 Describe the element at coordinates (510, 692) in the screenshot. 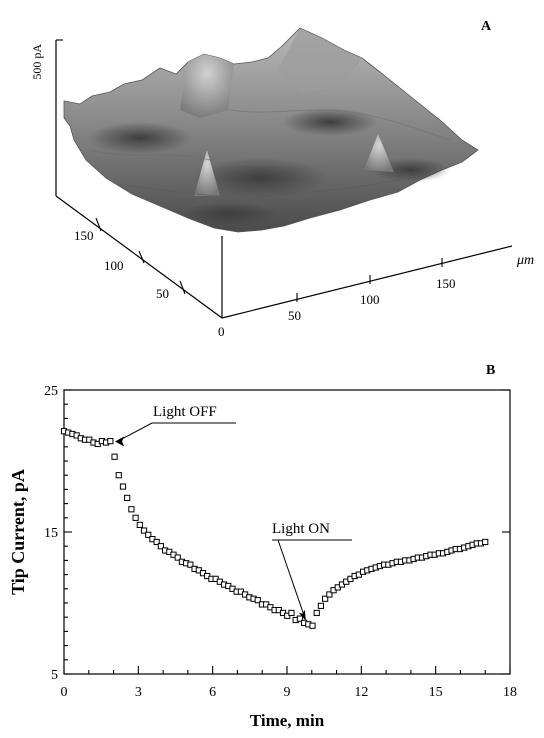

I see `x-tick-label: 18` at that location.